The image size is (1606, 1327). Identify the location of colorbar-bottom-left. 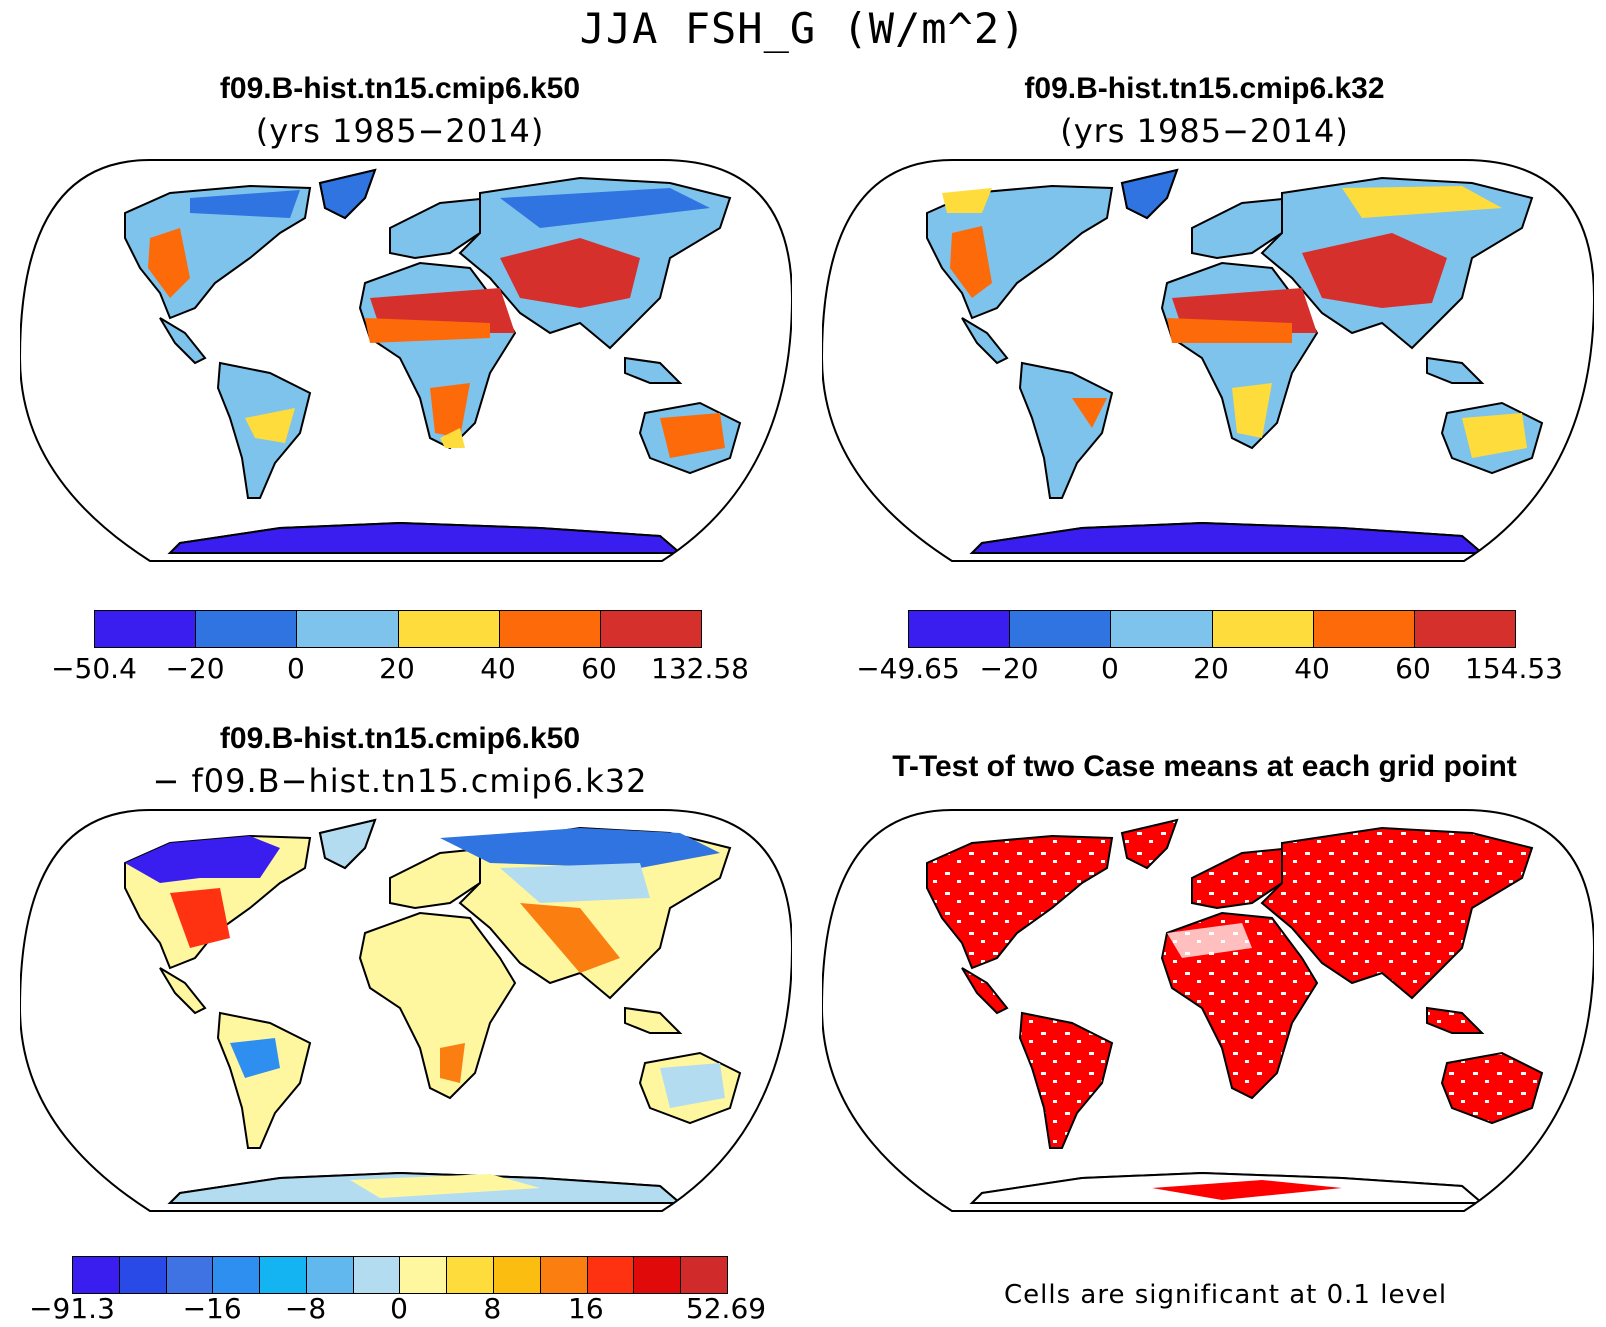
(400, 1275).